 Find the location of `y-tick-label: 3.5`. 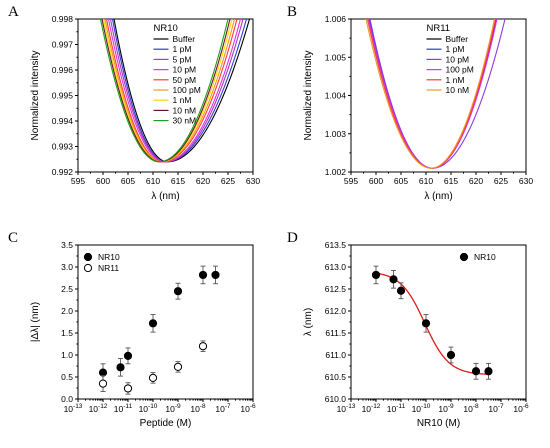

y-tick-label: 3.5 is located at coordinates (67, 245).